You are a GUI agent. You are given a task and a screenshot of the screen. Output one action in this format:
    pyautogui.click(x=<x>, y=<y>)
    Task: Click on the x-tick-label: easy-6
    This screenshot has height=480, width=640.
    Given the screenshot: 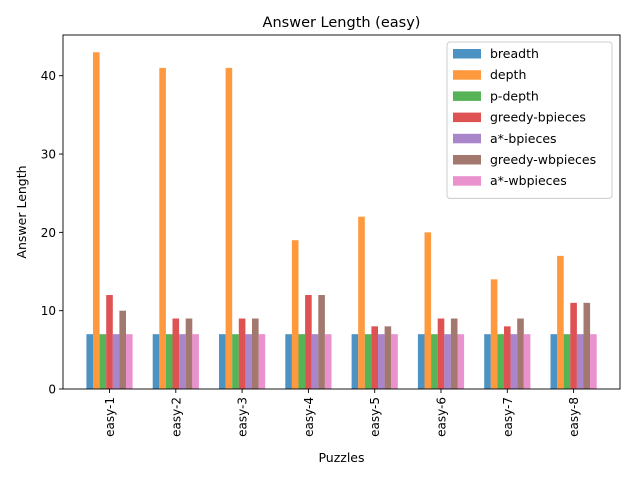 What is the action you would take?
    pyautogui.click(x=442, y=417)
    